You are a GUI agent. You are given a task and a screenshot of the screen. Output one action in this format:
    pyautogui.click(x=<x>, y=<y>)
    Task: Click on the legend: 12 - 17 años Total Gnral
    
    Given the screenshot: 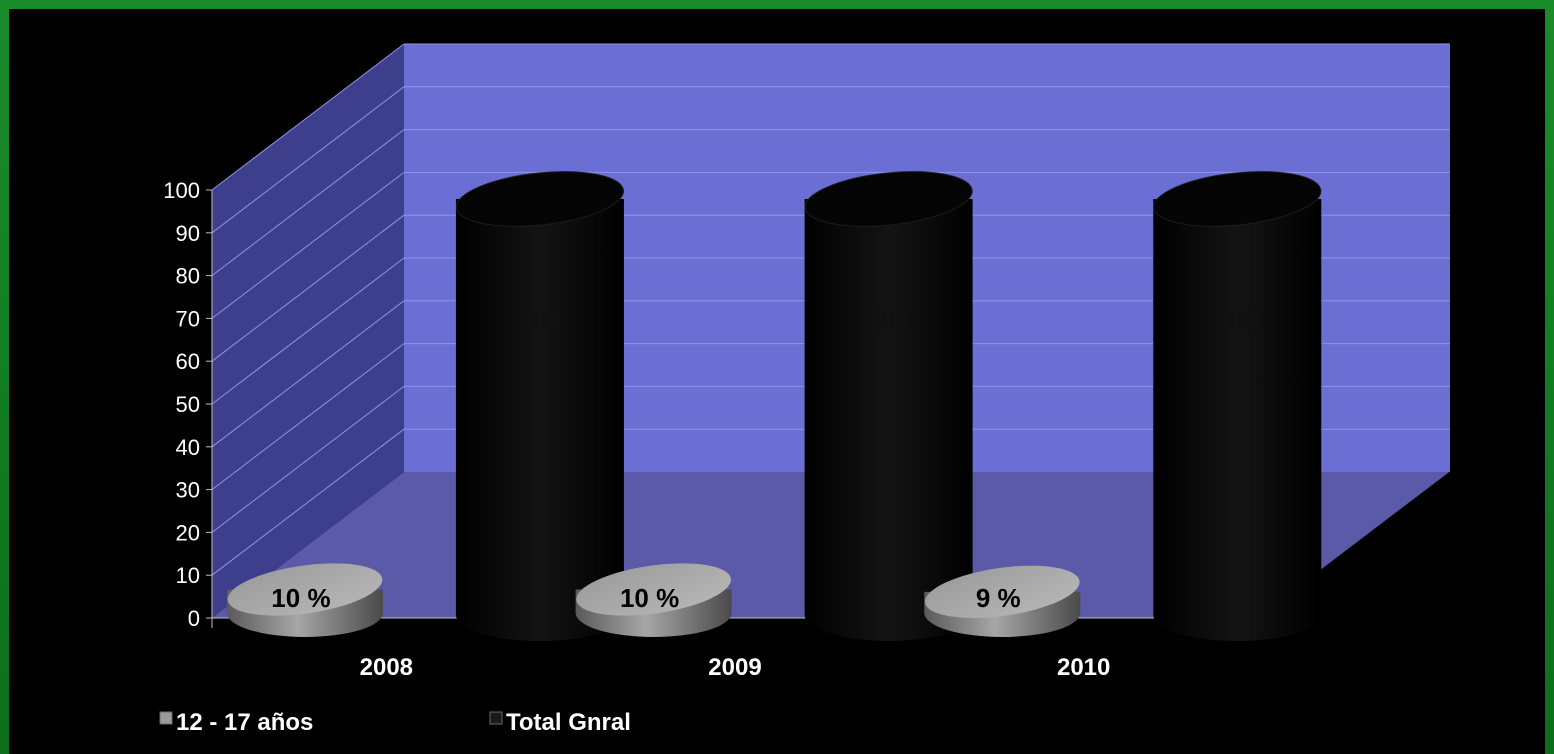 What is the action you would take?
    pyautogui.click(x=395, y=722)
    